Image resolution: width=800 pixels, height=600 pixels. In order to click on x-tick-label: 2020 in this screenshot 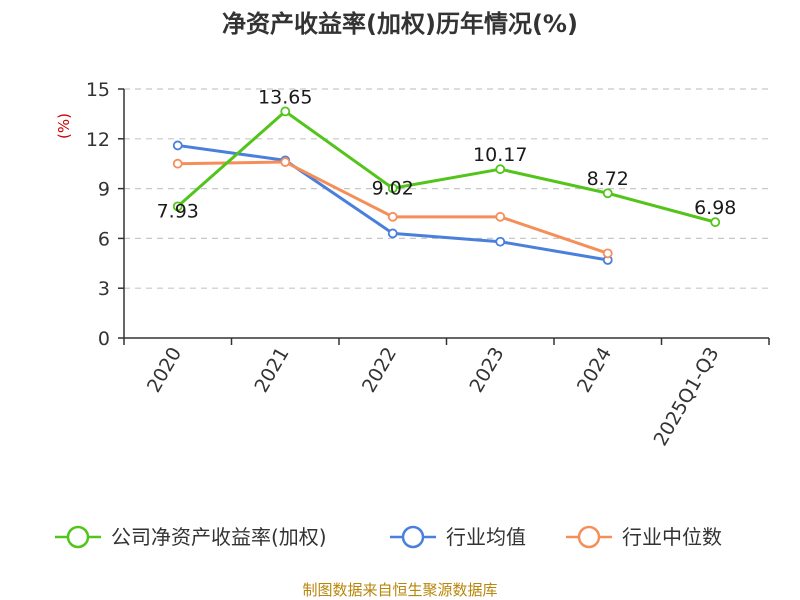, I will do `click(164, 370)`.